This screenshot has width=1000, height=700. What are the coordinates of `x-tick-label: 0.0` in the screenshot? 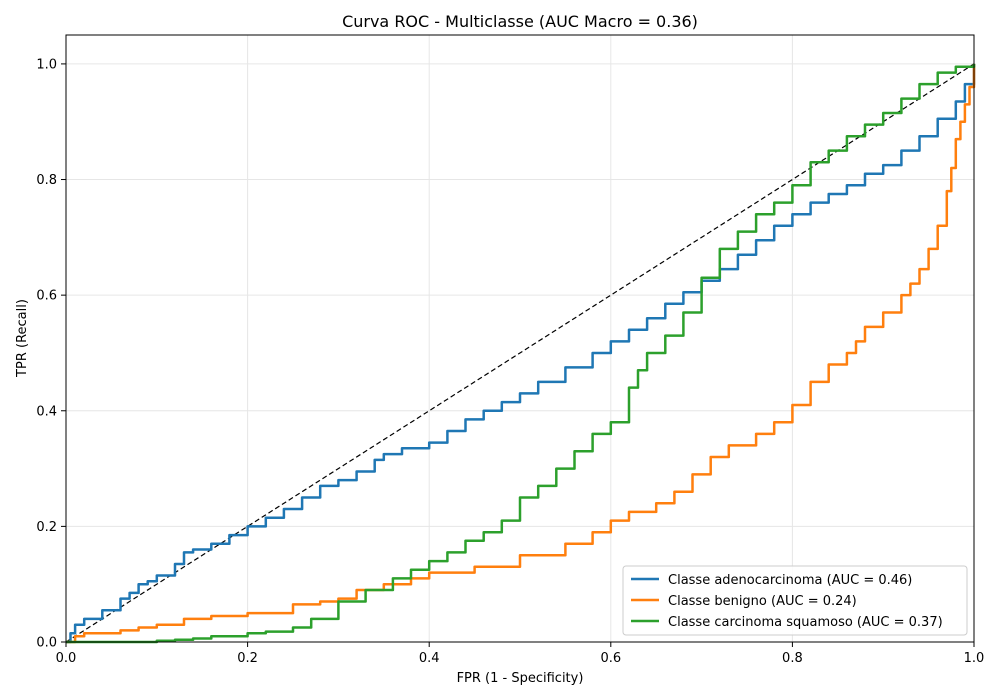 It's located at (66, 658).